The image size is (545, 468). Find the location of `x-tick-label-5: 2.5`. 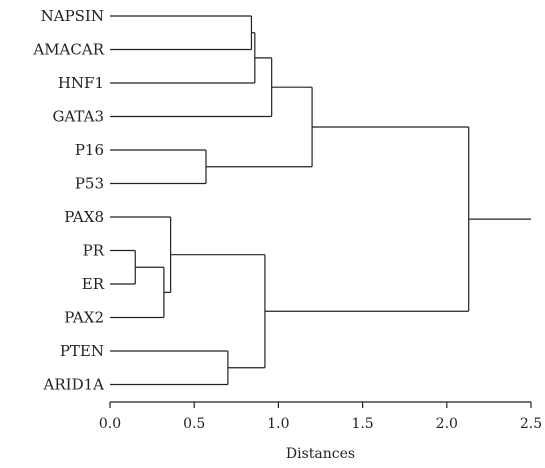

x-tick-label-5: 2.5 is located at coordinates (531, 424).